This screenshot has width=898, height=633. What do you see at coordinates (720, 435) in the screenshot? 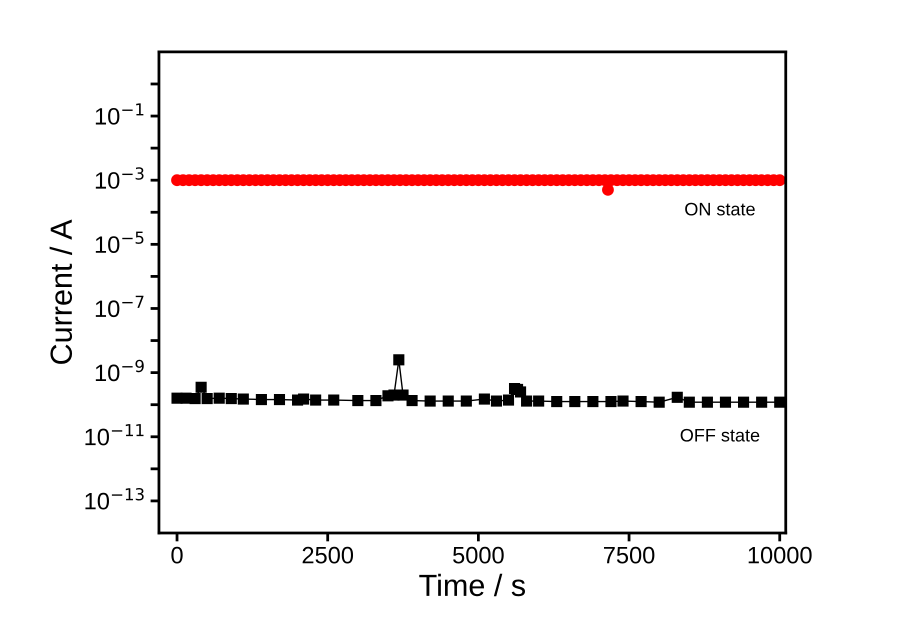
I see `annotation: OFF state` at bounding box center [720, 435].